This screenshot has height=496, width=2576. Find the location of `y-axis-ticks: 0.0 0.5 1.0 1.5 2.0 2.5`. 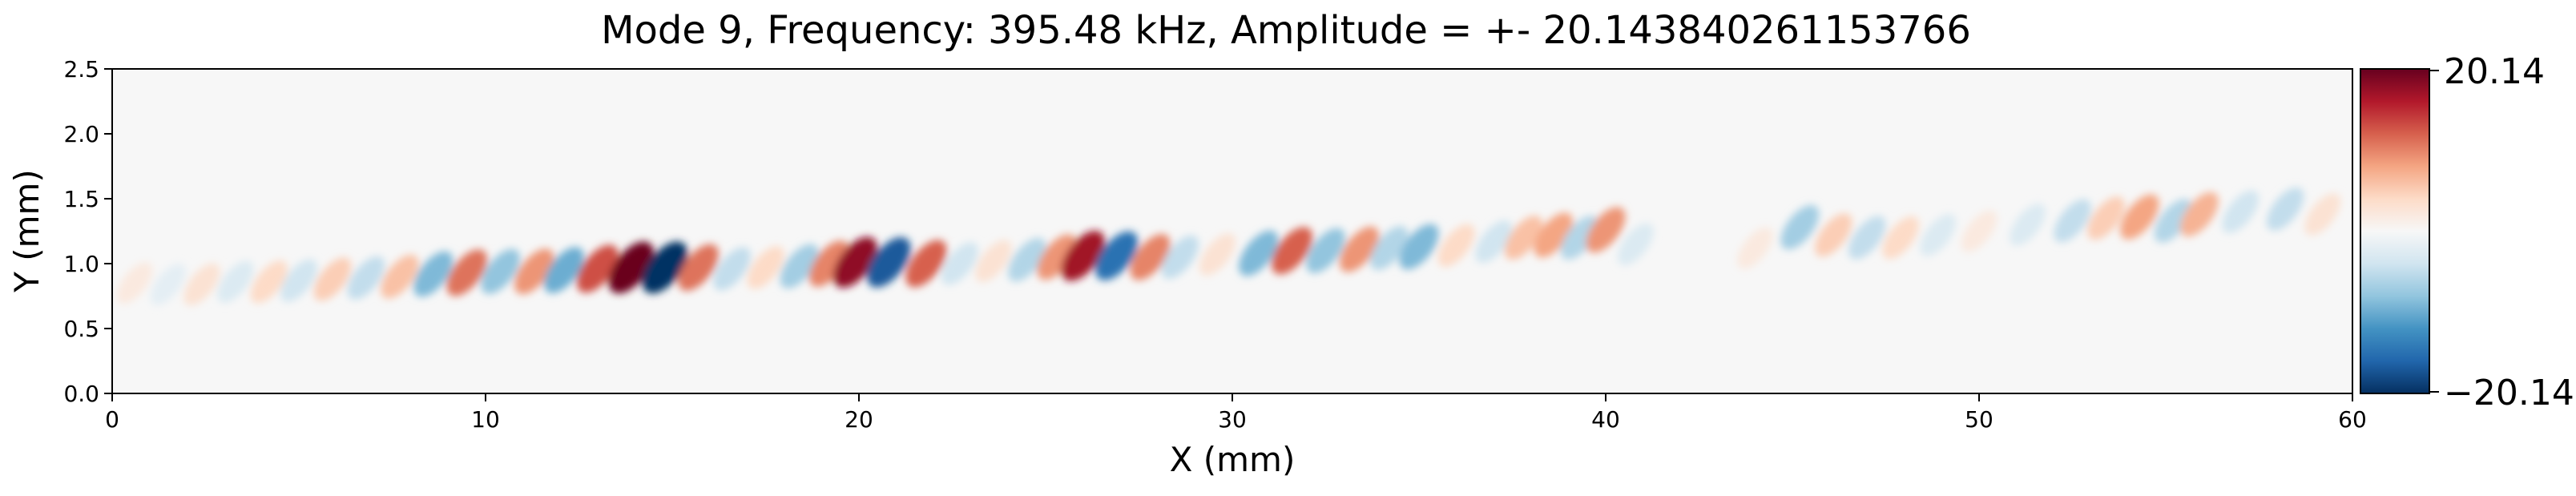

y-axis-ticks: 0.0 0.5 1.0 1.5 2.0 2.5 is located at coordinates (87, 231).